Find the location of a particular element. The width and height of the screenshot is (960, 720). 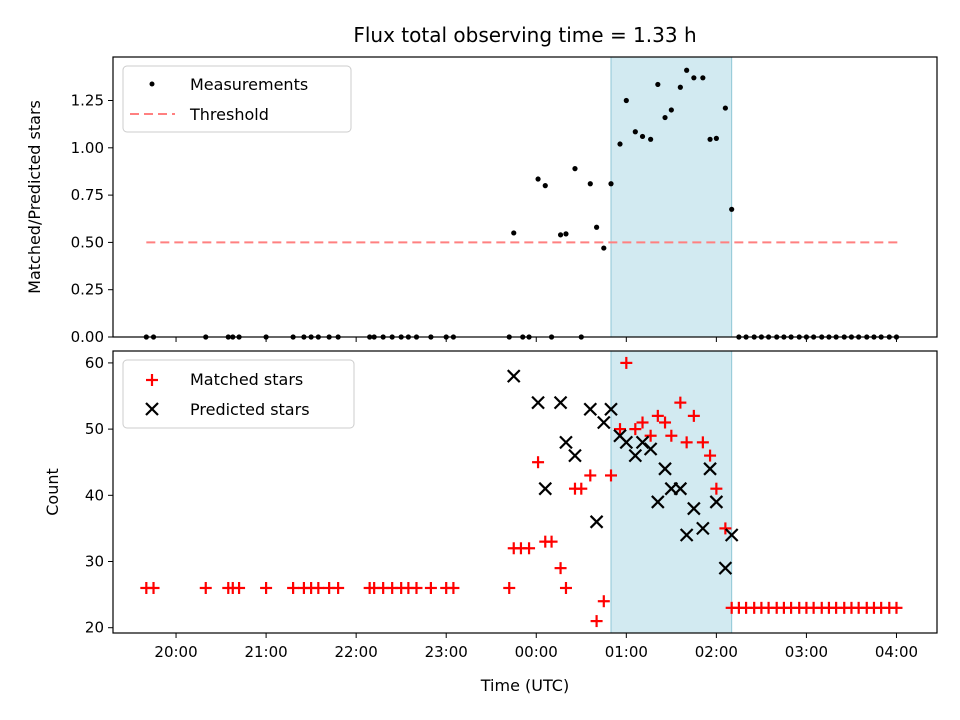

count-x-tick-label: 23:00 is located at coordinates (446, 652).